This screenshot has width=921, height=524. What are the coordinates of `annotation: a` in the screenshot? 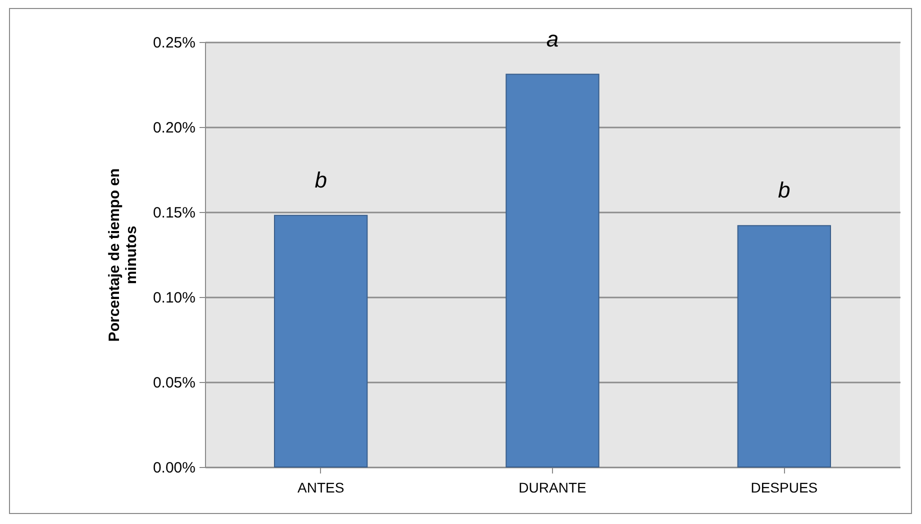 It's located at (552, 39).